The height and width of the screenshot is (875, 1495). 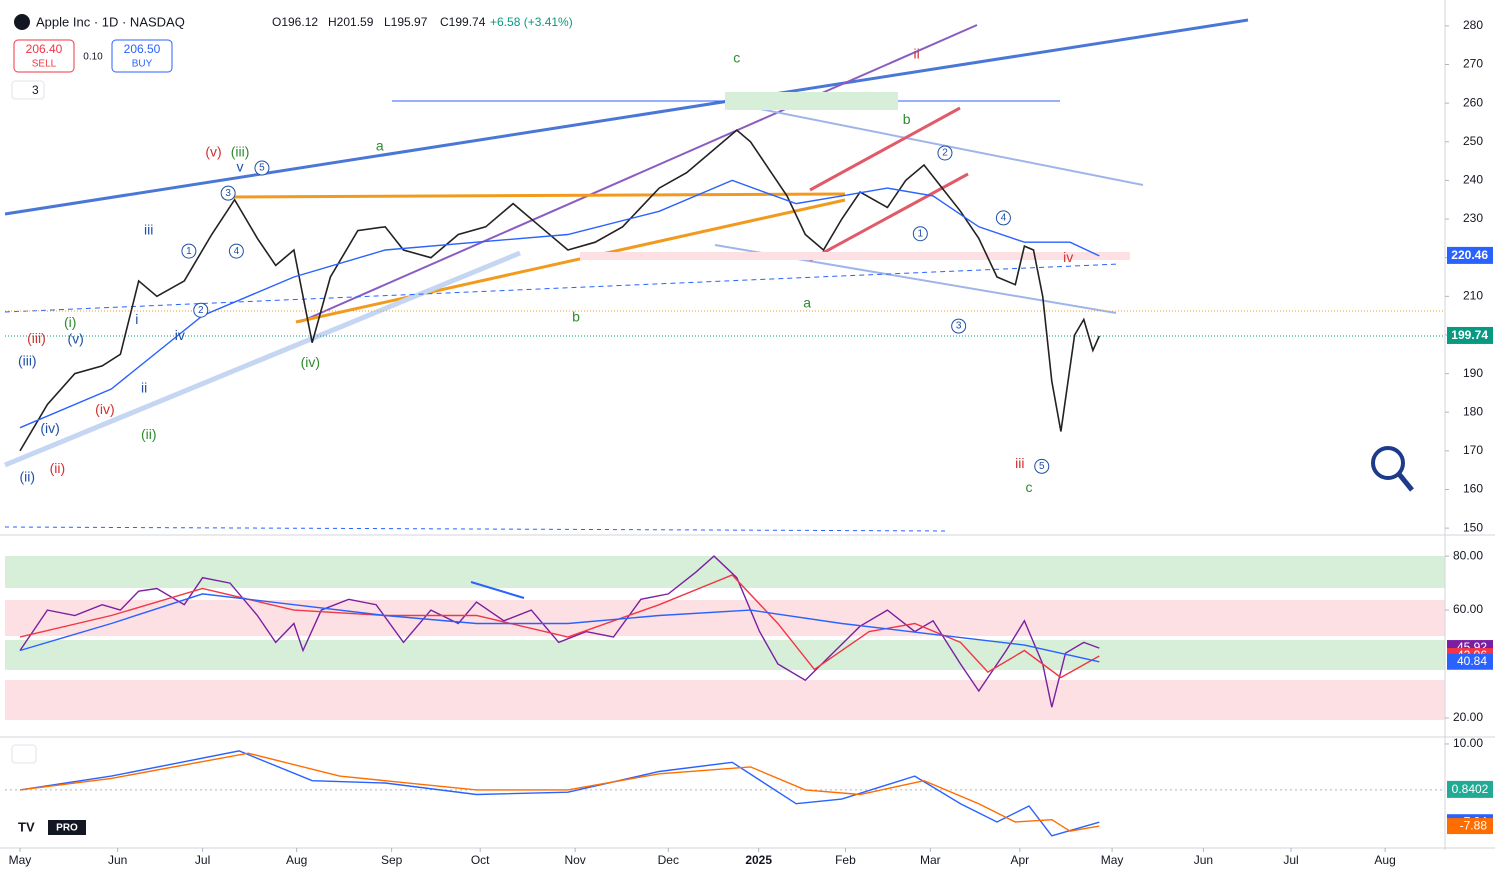 I want to click on y-tick-label: 210, so click(x=1473, y=295).